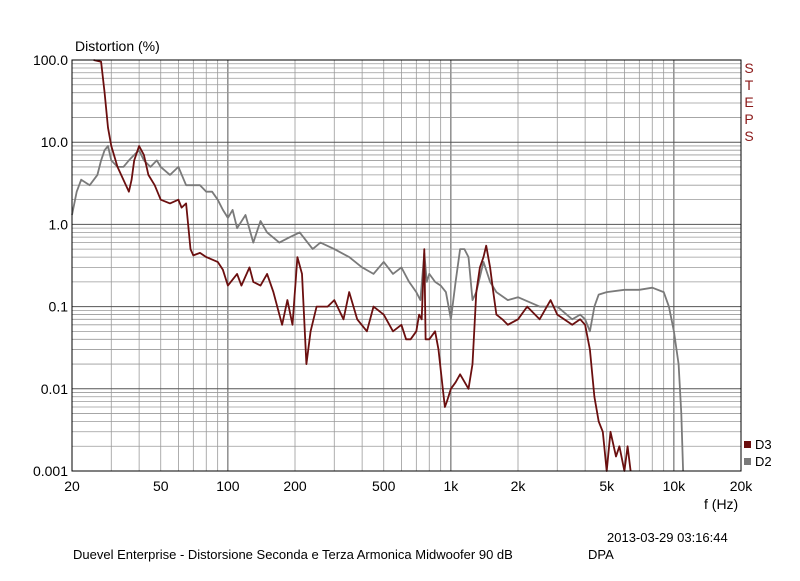 The width and height of the screenshot is (800, 581). What do you see at coordinates (72, 486) in the screenshot?
I see `x-tick-label: 20` at bounding box center [72, 486].